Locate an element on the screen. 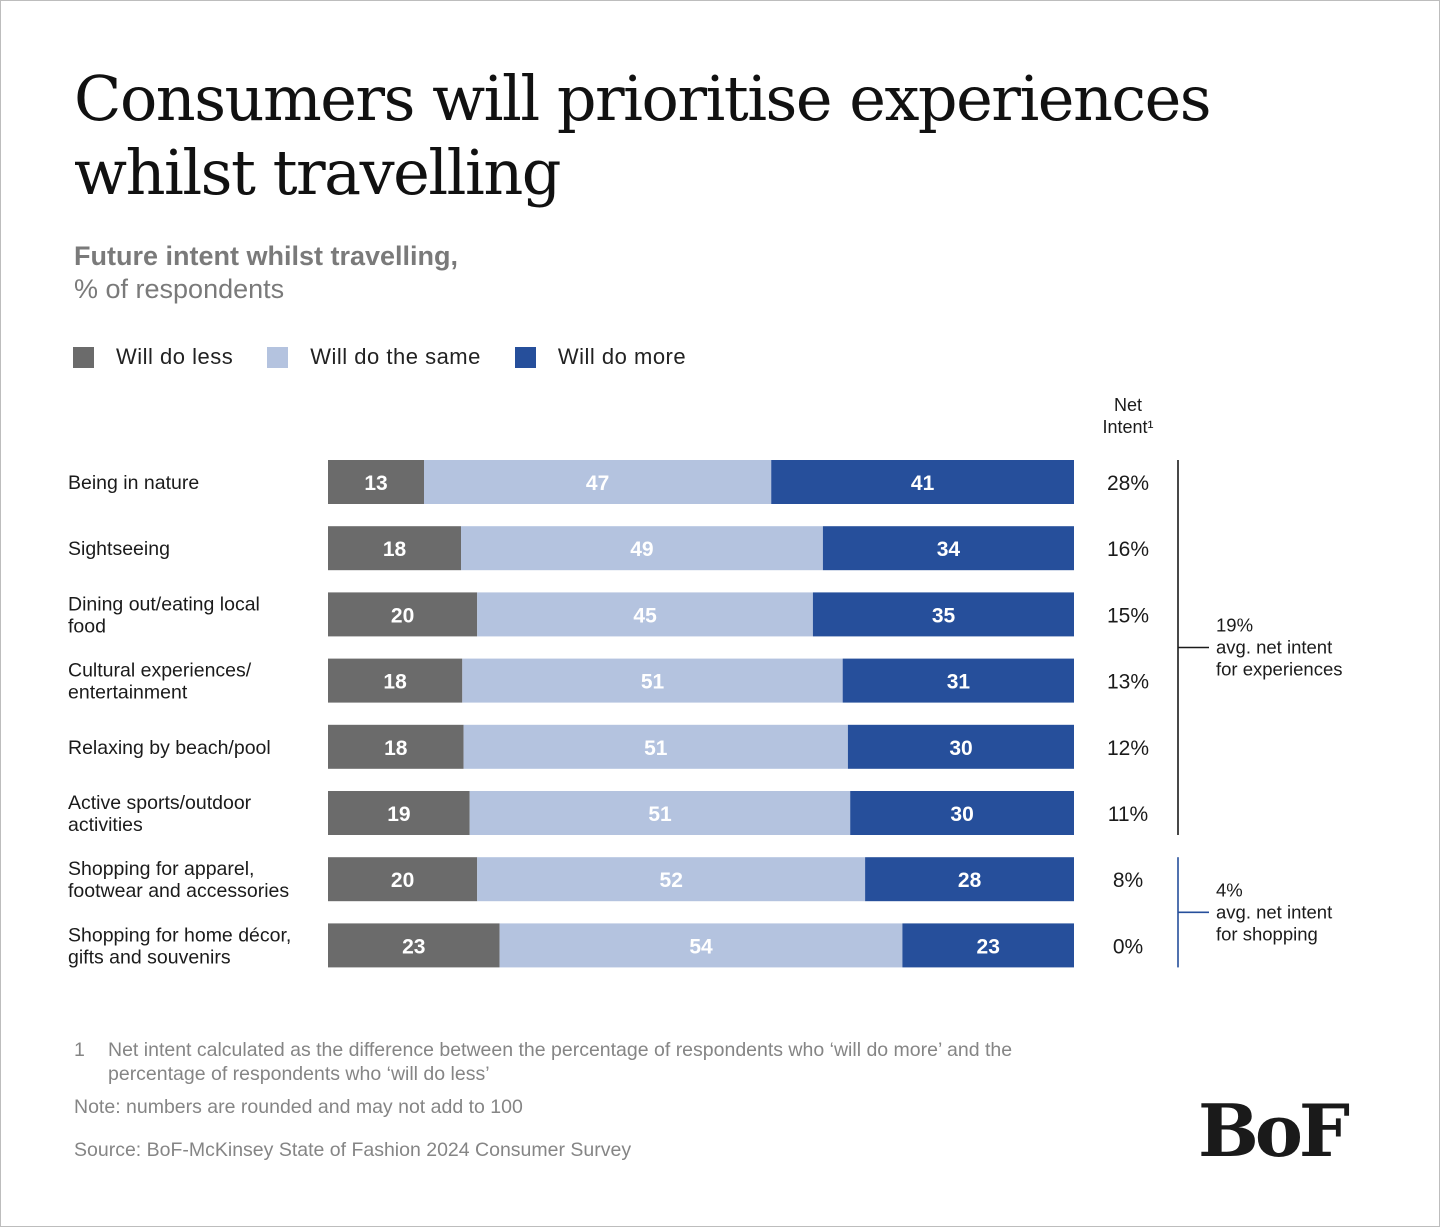 The height and width of the screenshot is (1227, 1440). bof-logo: BoF is located at coordinates (1276, 1131).